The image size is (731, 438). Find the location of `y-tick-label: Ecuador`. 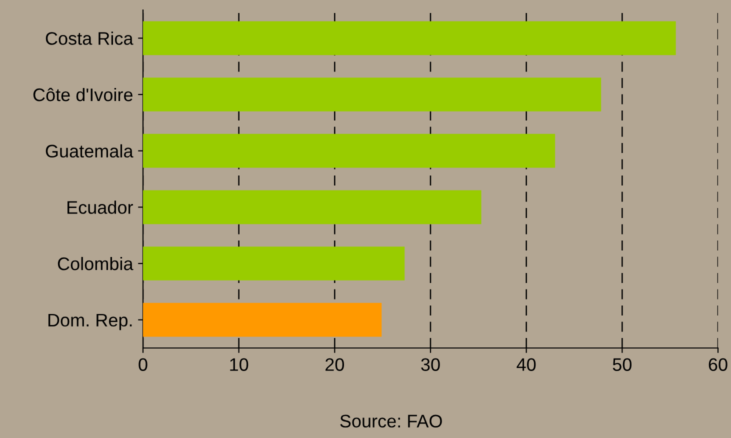

y-tick-label: Ecuador is located at coordinates (100, 207).